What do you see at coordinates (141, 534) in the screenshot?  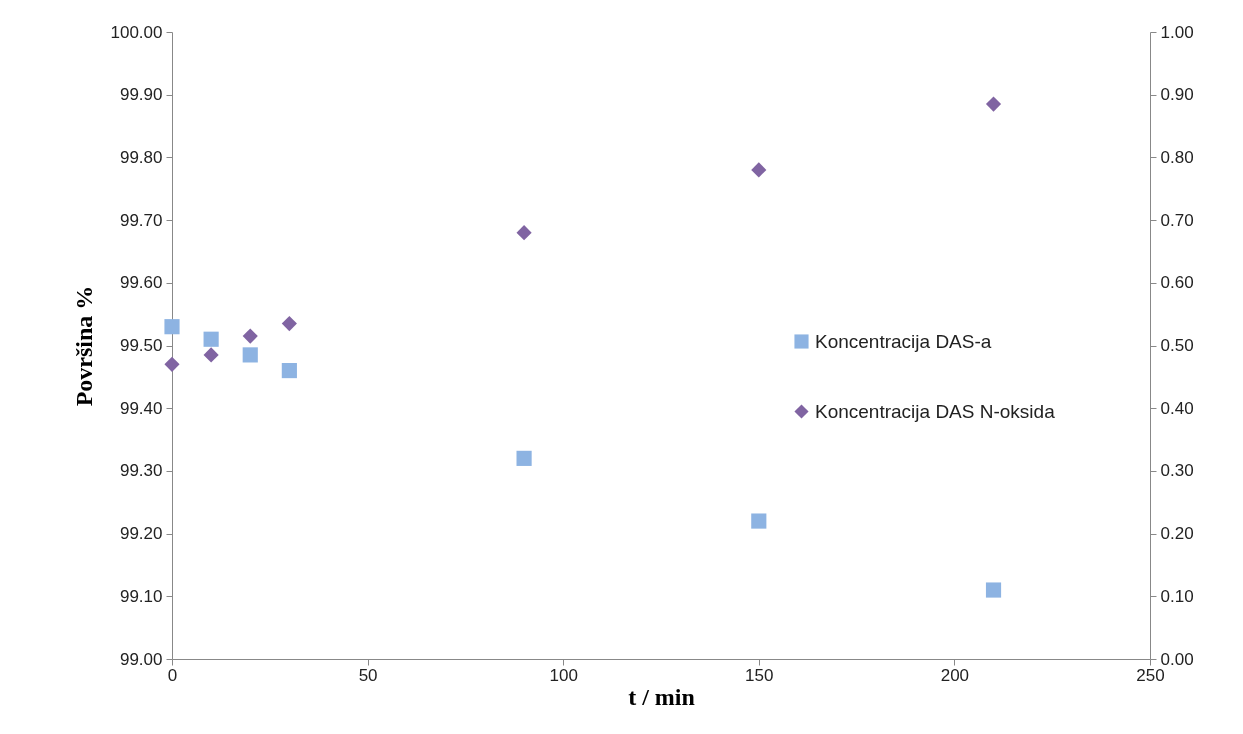 I see `y-tick-label: 99.20` at bounding box center [141, 534].